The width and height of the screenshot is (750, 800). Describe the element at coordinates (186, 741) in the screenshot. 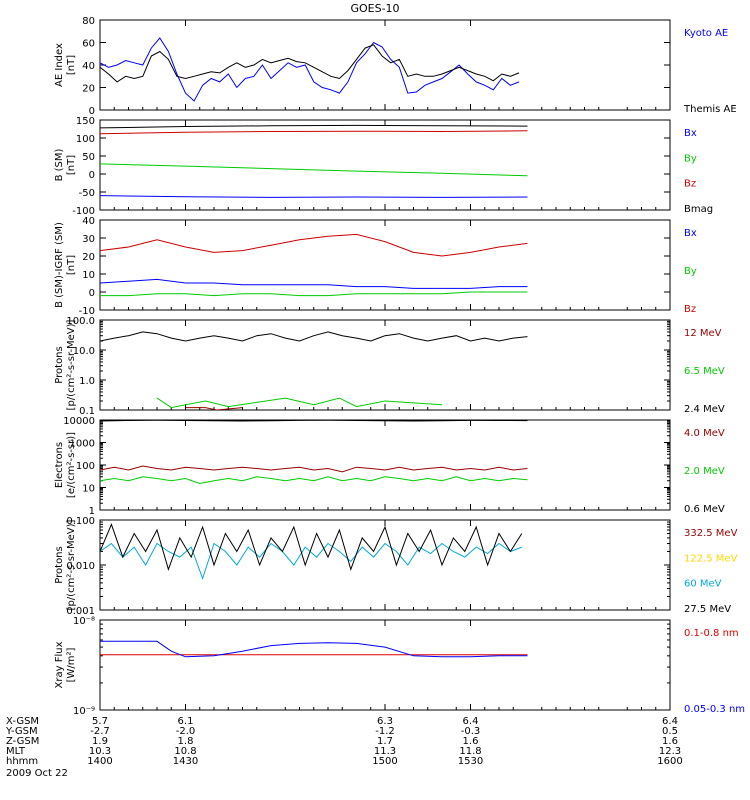

I see `axis-row-value: 1.8` at that location.